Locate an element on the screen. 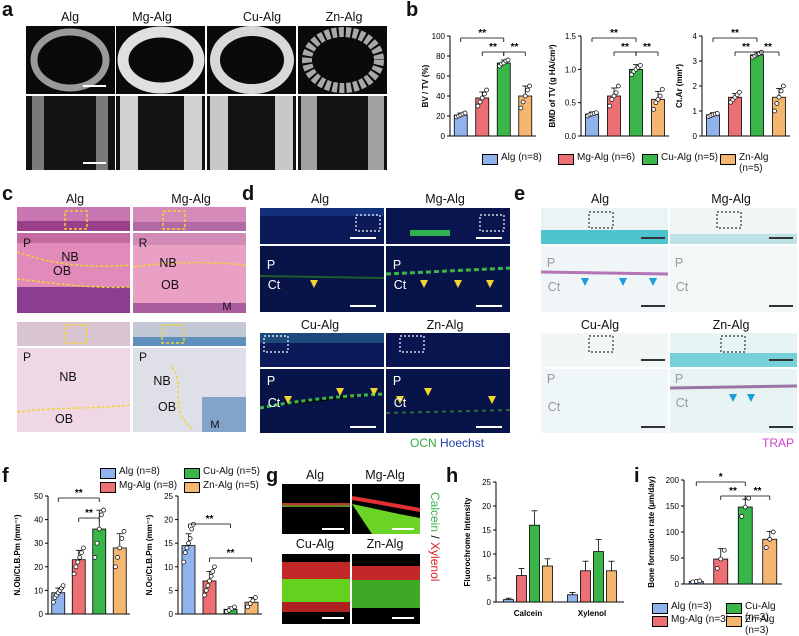 The height and width of the screenshot is (636, 799). panel-label-h: h is located at coordinates (452, 476).